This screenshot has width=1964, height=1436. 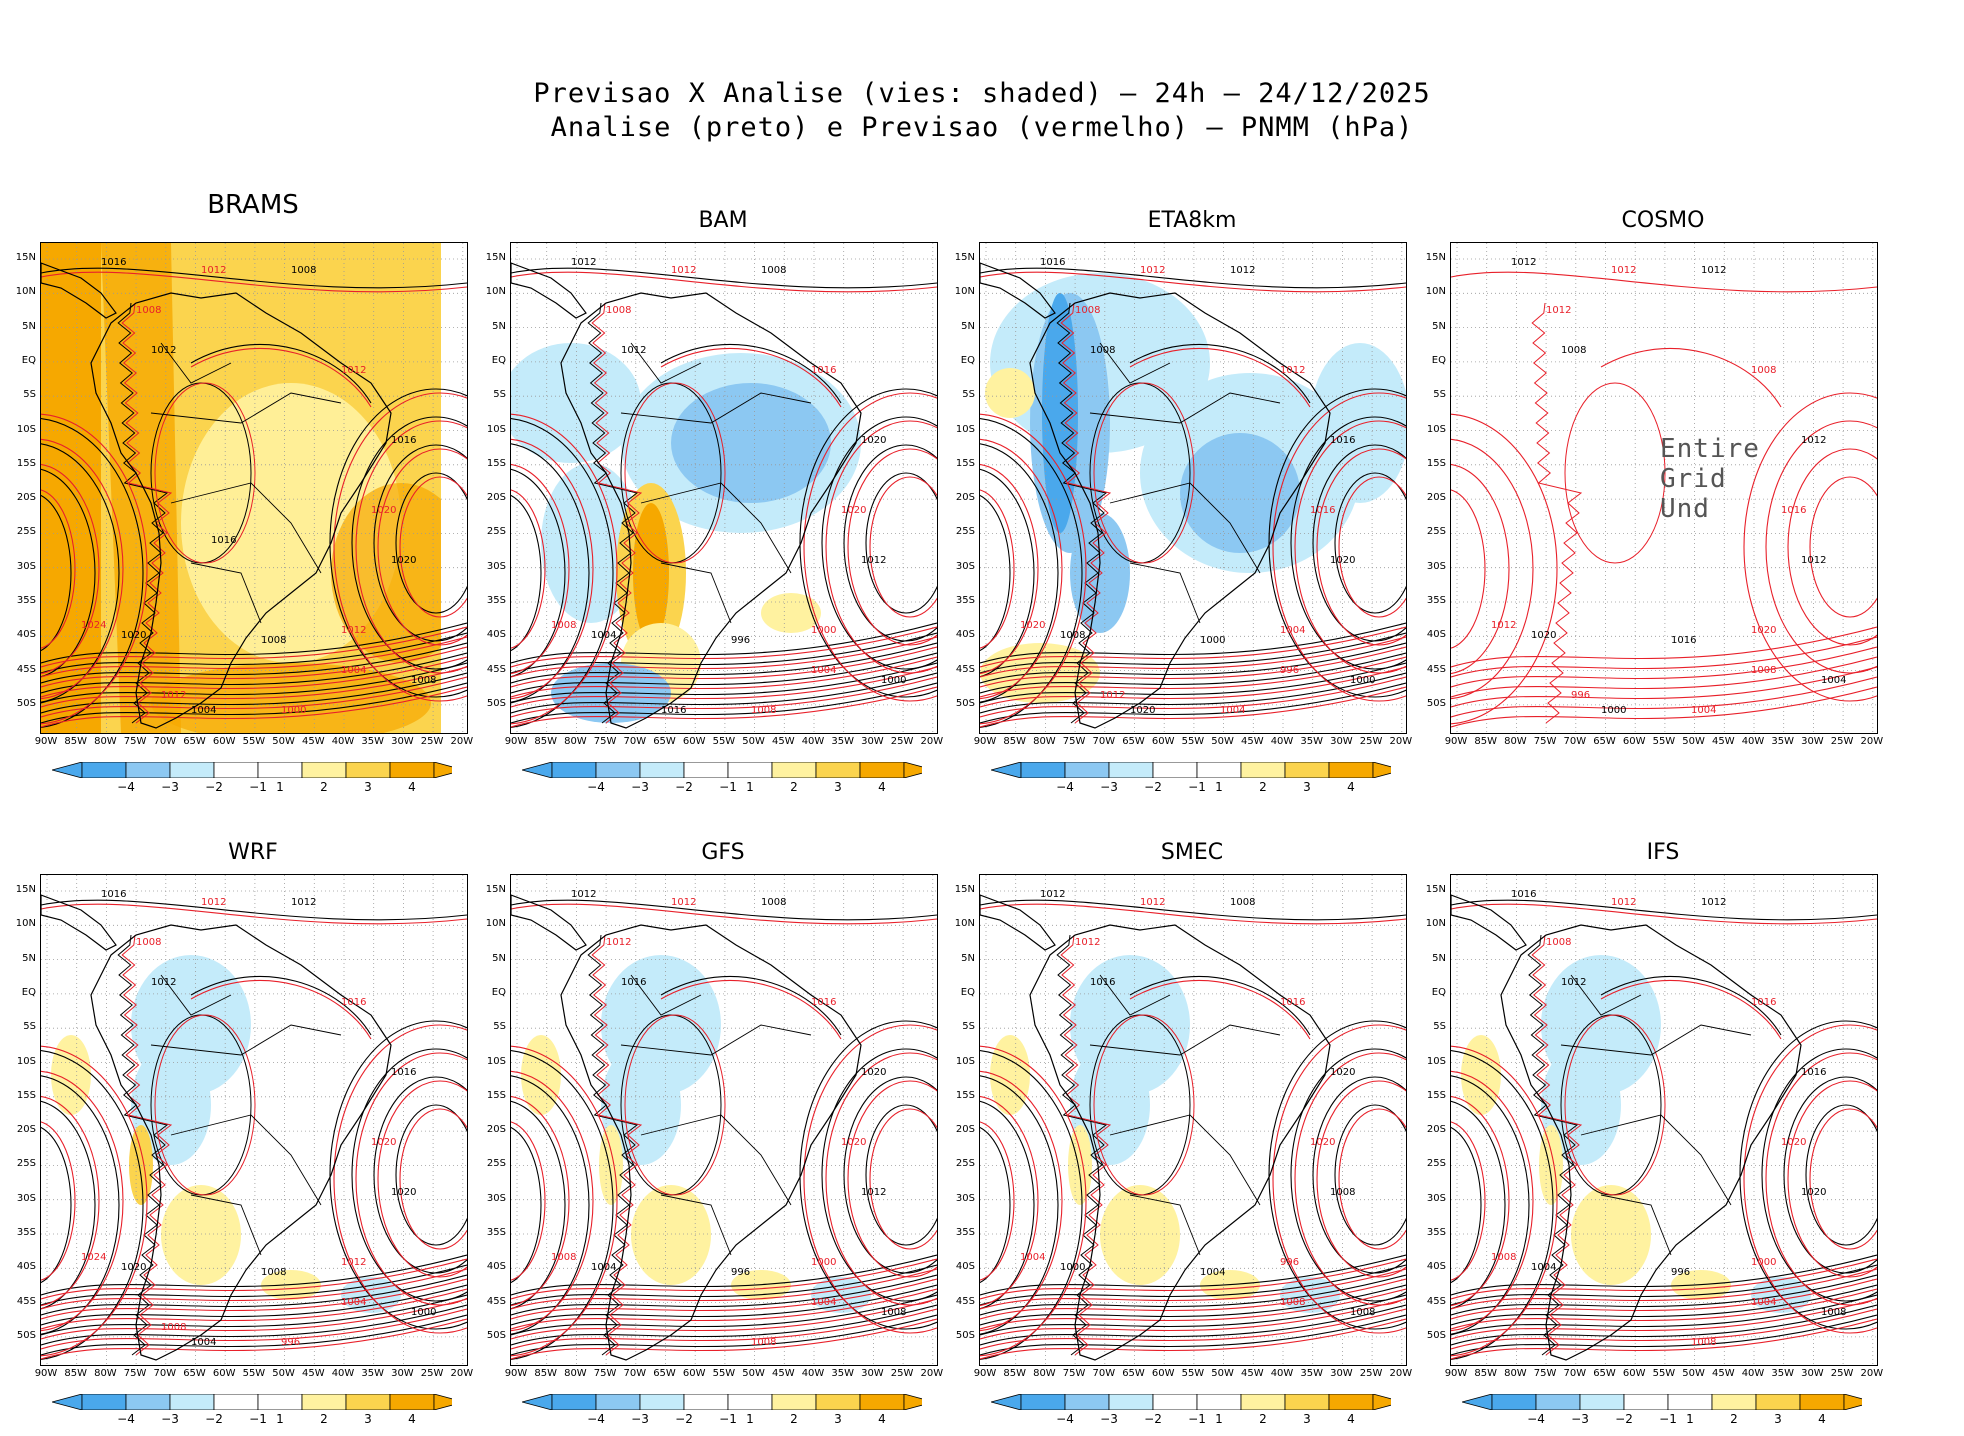 What do you see at coordinates (902, 1373) in the screenshot?
I see `longitude-label: 25W` at bounding box center [902, 1373].